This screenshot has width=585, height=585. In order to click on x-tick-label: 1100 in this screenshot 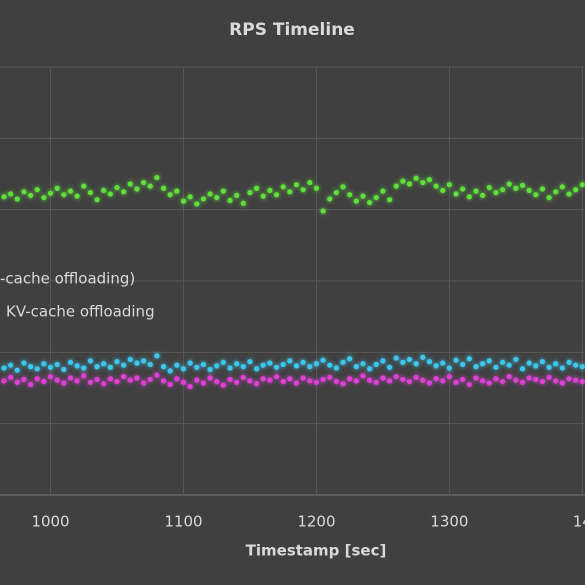, I will do `click(183, 522)`.